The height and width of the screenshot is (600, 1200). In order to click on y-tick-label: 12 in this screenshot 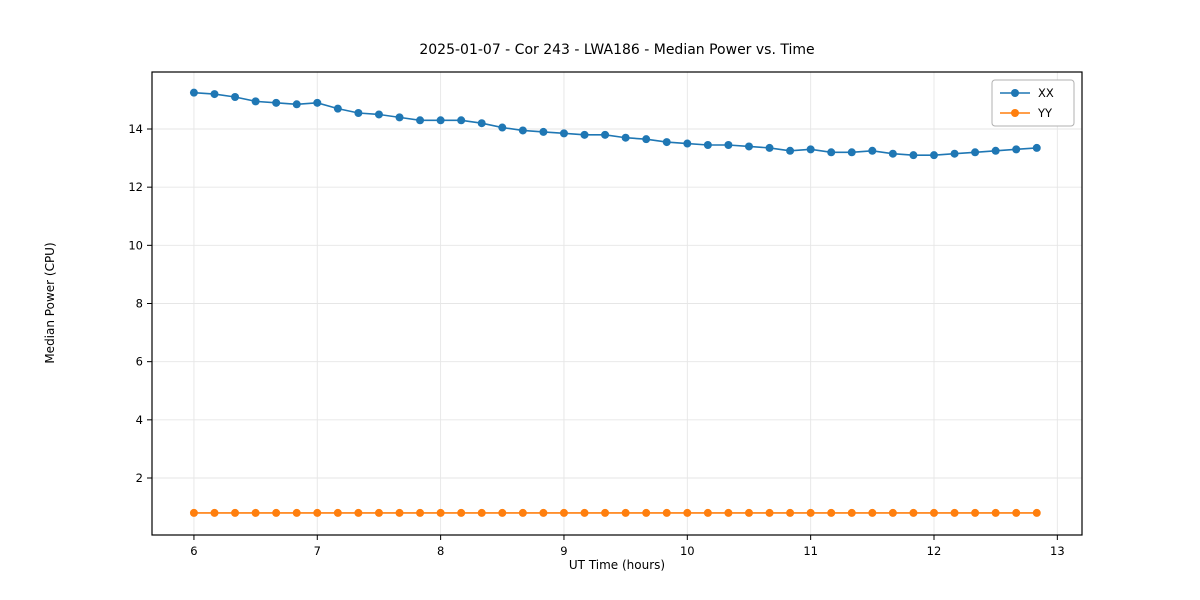, I will do `click(135, 187)`.